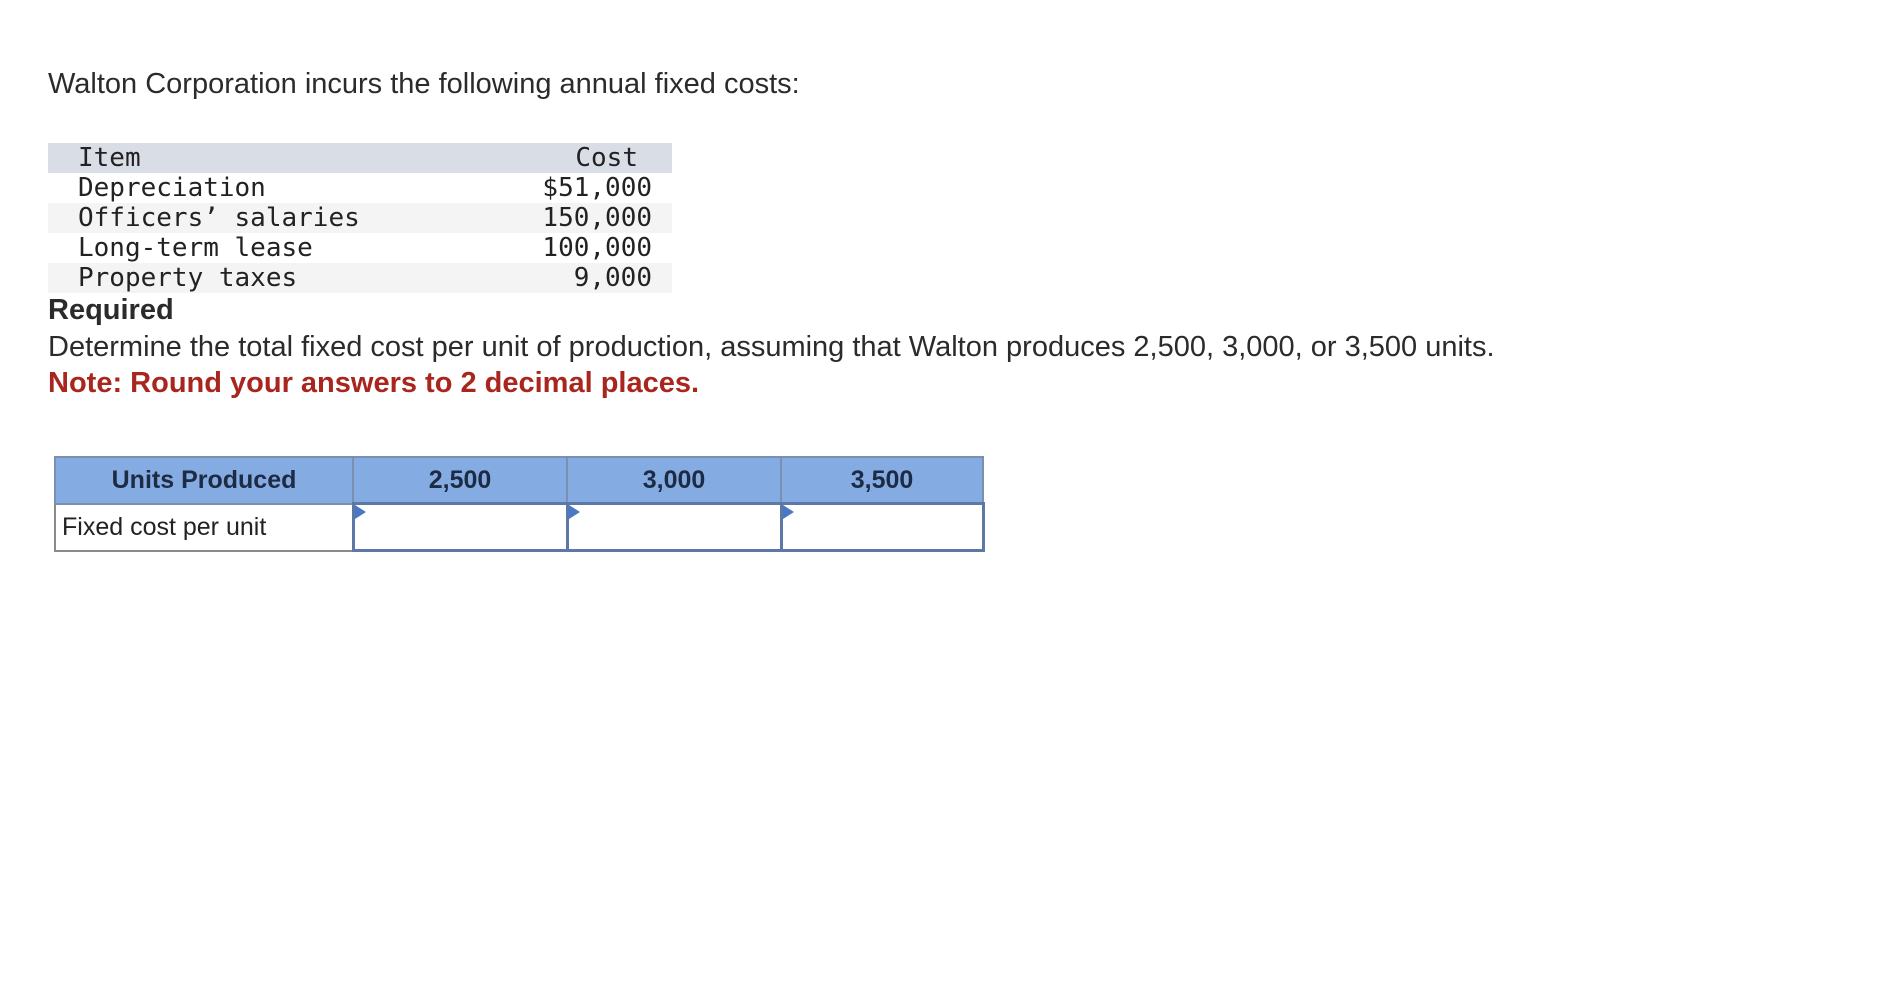  Describe the element at coordinates (882, 480) in the screenshot. I see `units-column-header: 3,500` at that location.